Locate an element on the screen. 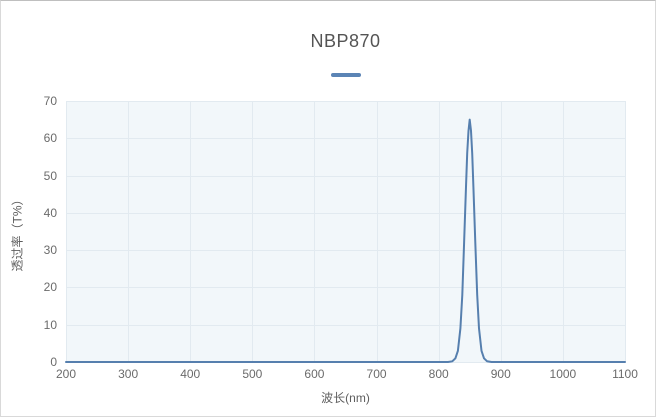 The height and width of the screenshot is (417, 656). x-tick-label: 200 is located at coordinates (66, 374).